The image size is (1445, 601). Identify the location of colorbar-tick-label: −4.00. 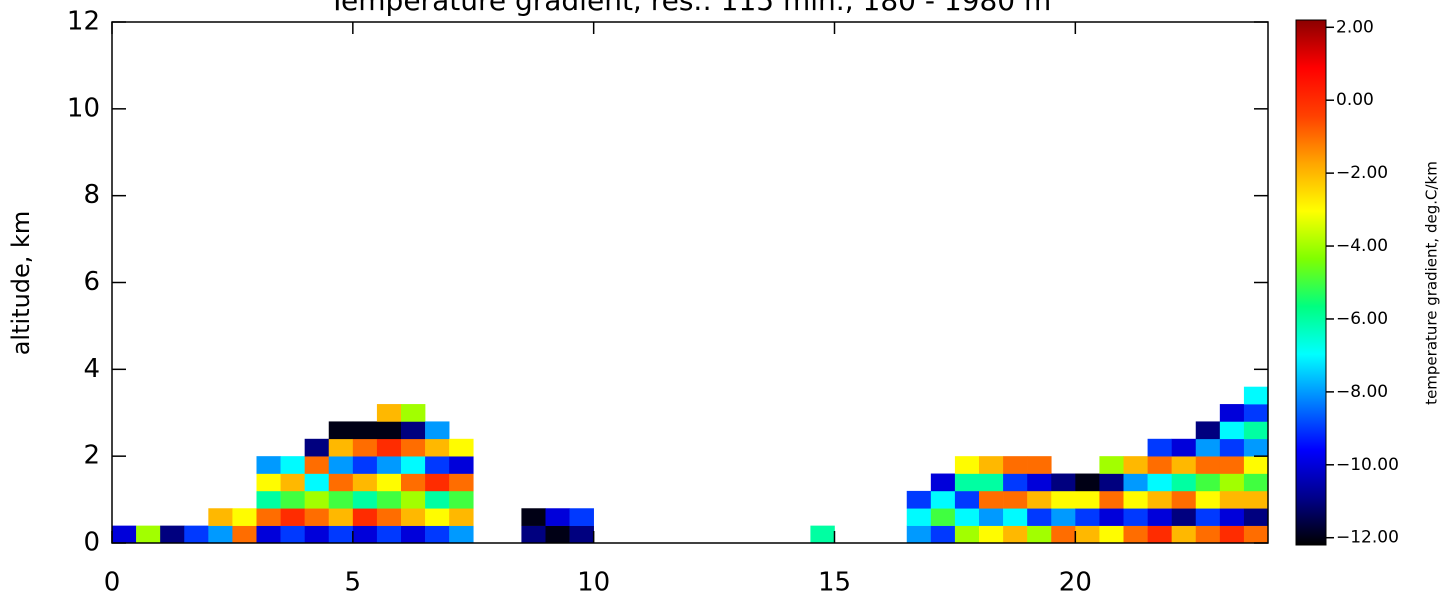
(1362, 246).